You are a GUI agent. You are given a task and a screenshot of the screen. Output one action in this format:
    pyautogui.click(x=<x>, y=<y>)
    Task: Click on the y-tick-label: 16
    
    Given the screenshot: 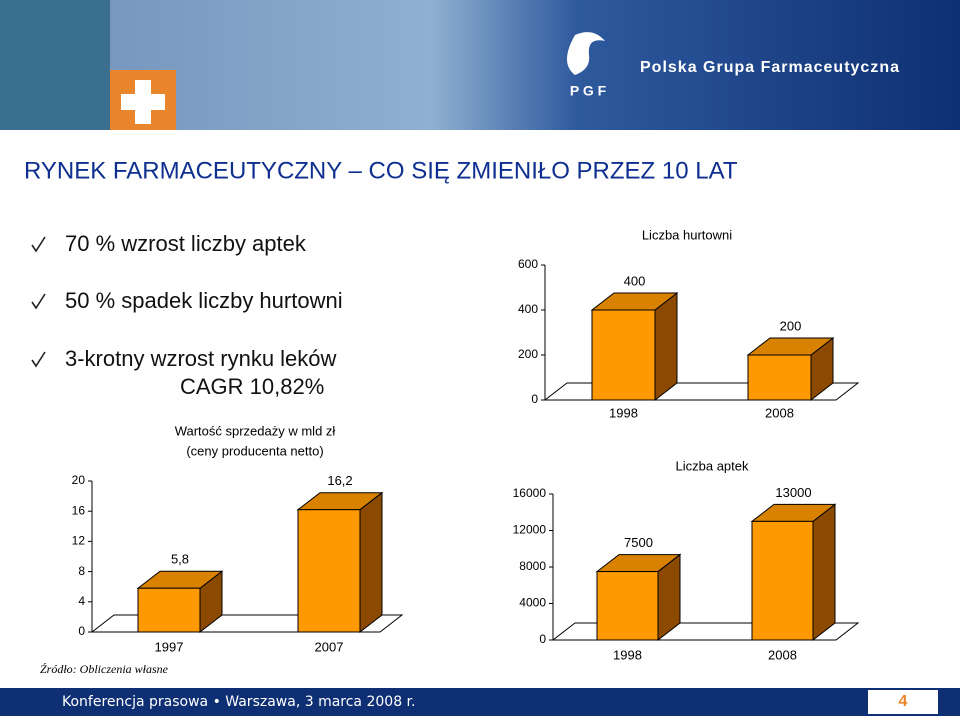 What is the action you would take?
    pyautogui.click(x=79, y=510)
    